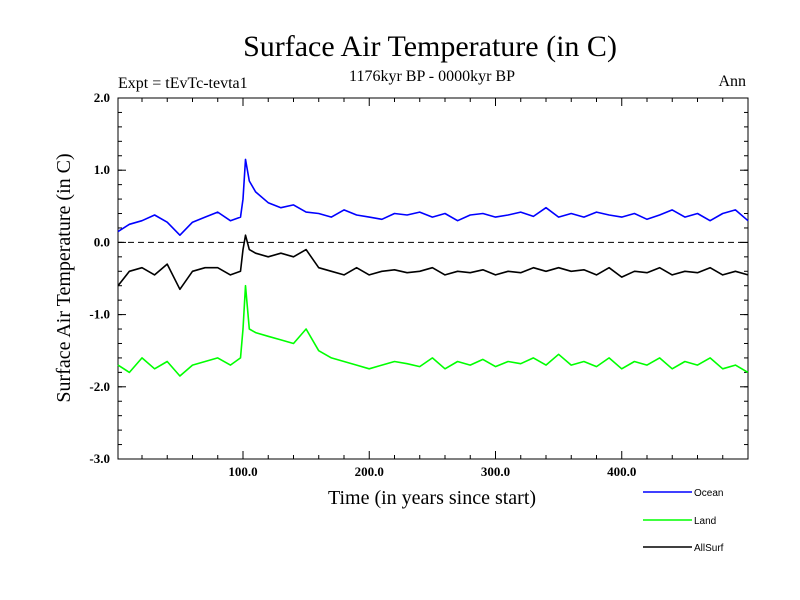 This screenshot has height=600, width=800. I want to click on x-tick-label: 300.0, so click(495, 471).